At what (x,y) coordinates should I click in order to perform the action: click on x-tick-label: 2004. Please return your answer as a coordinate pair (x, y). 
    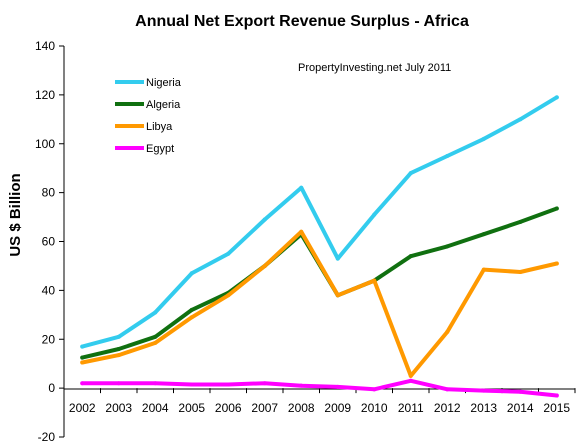
    Looking at the image, I should click on (155, 408).